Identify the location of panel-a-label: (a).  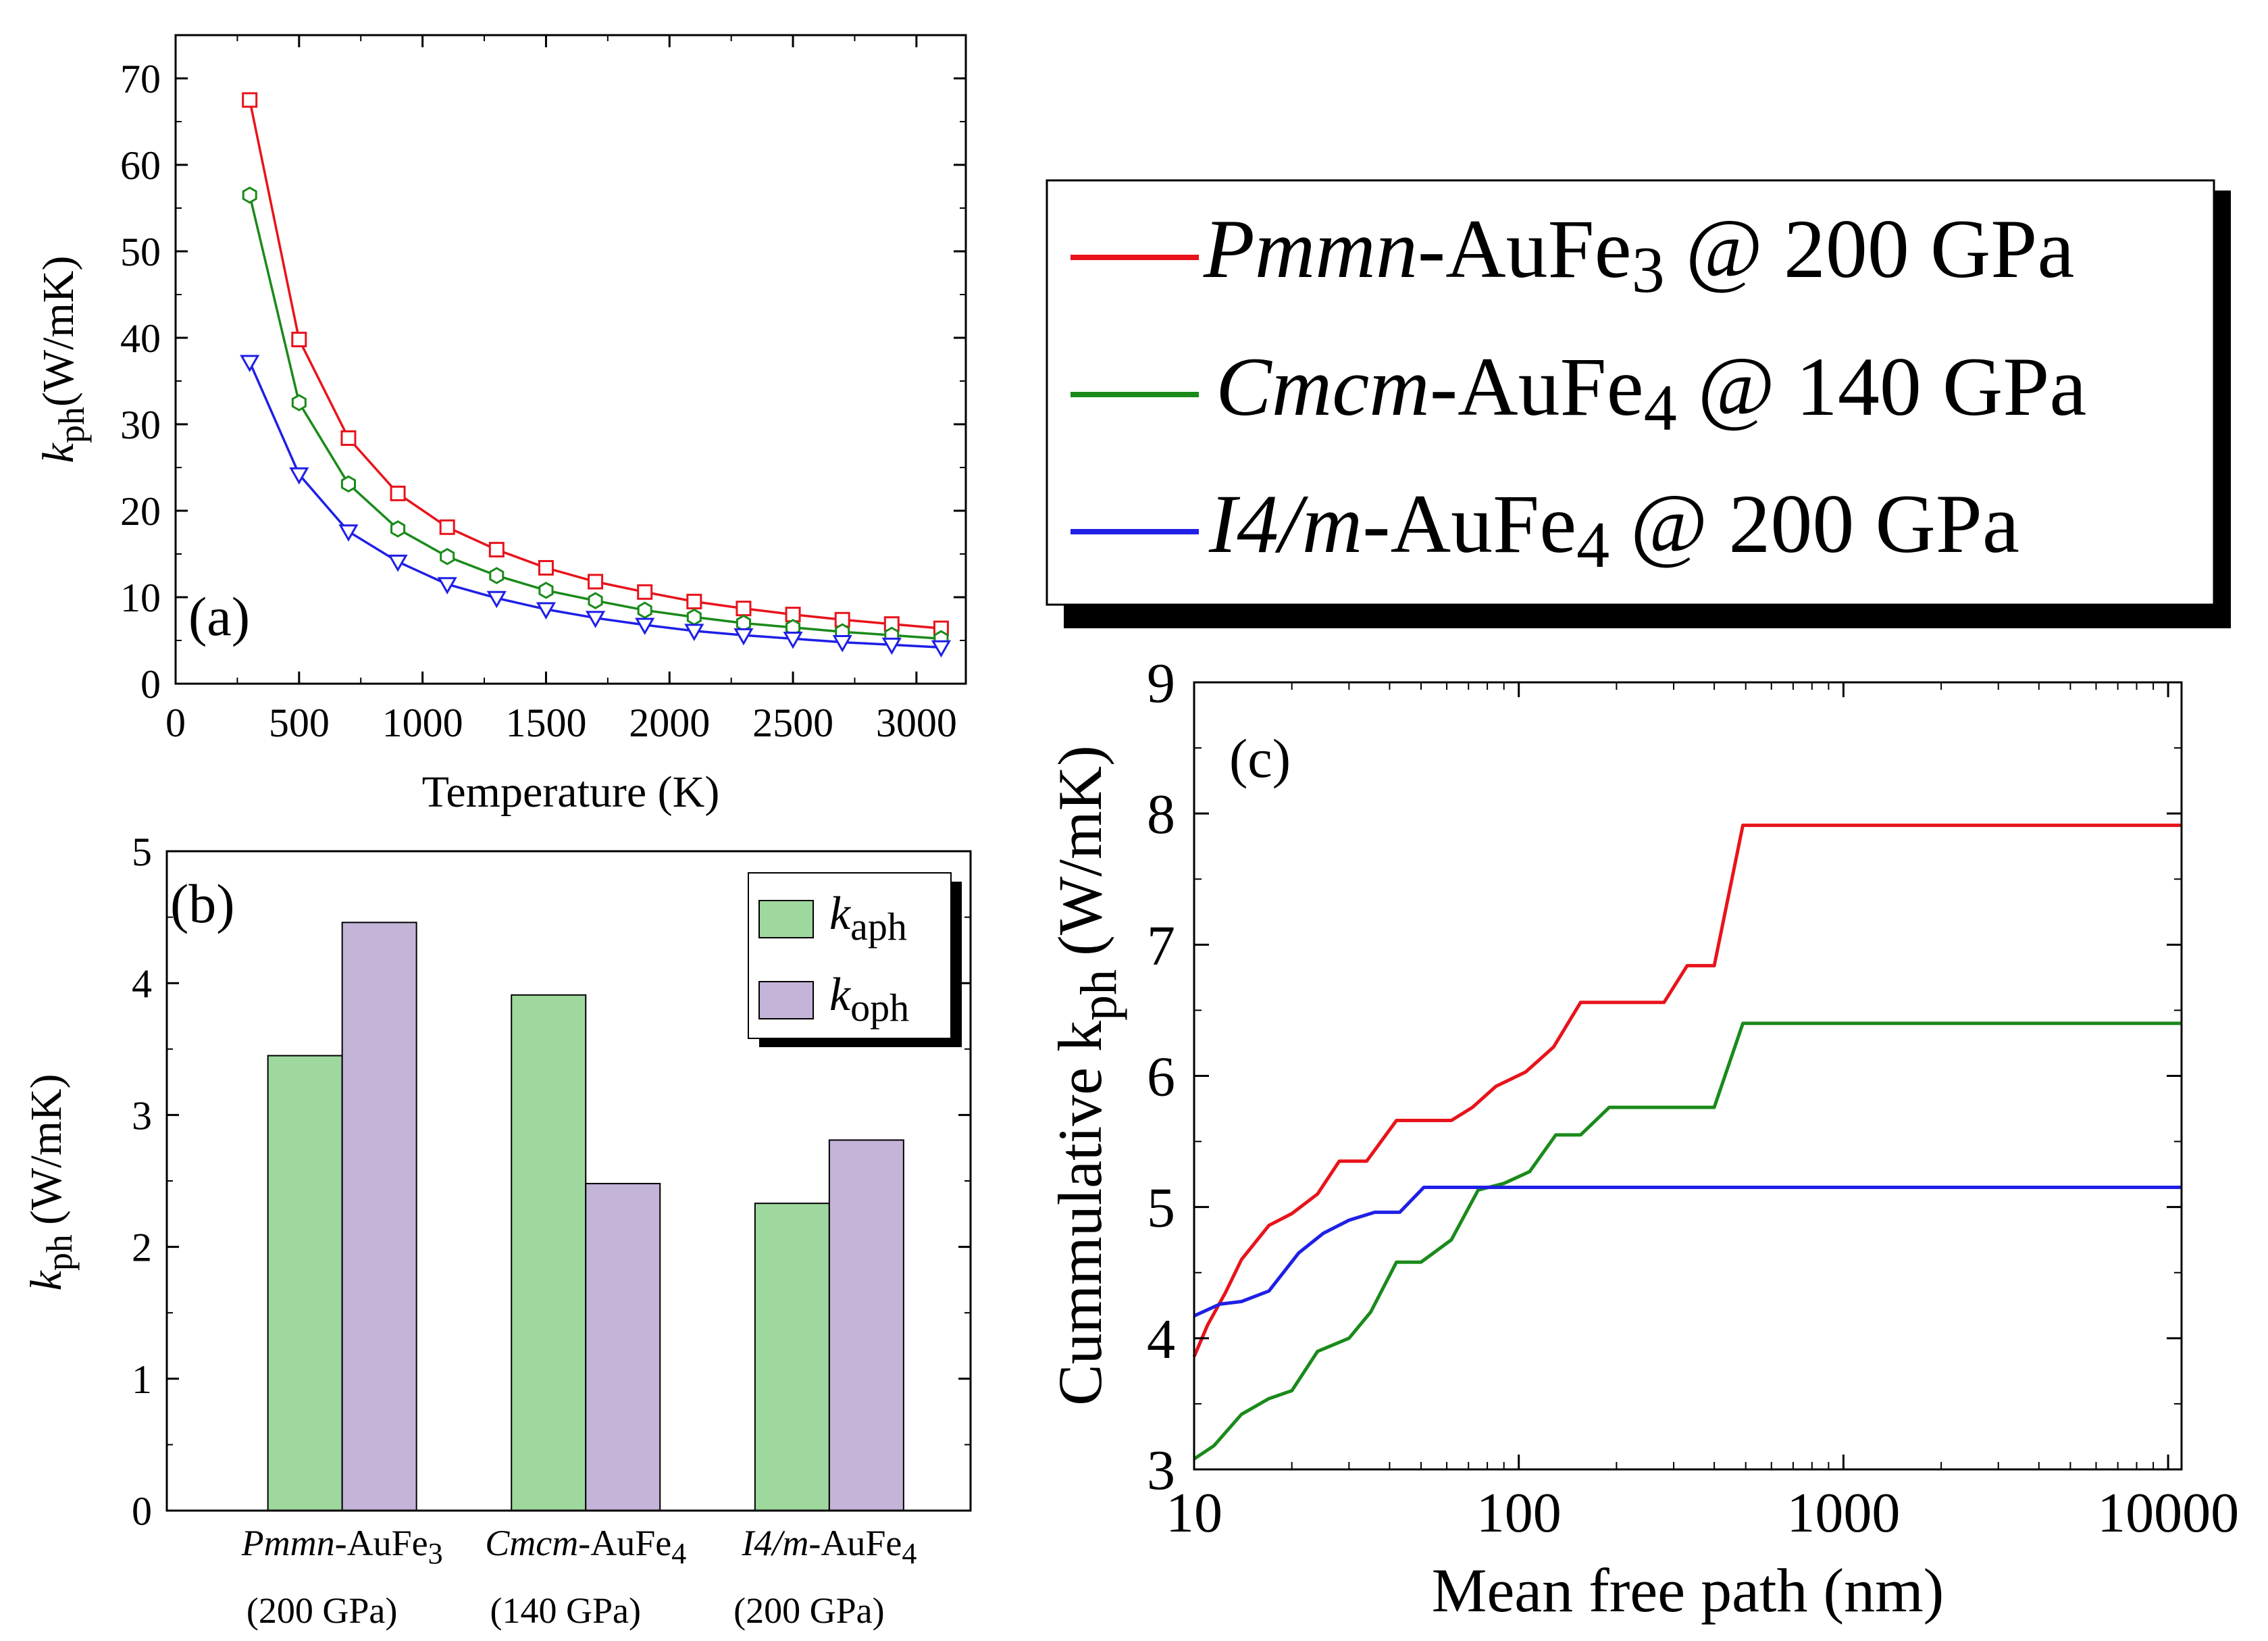
(219, 616).